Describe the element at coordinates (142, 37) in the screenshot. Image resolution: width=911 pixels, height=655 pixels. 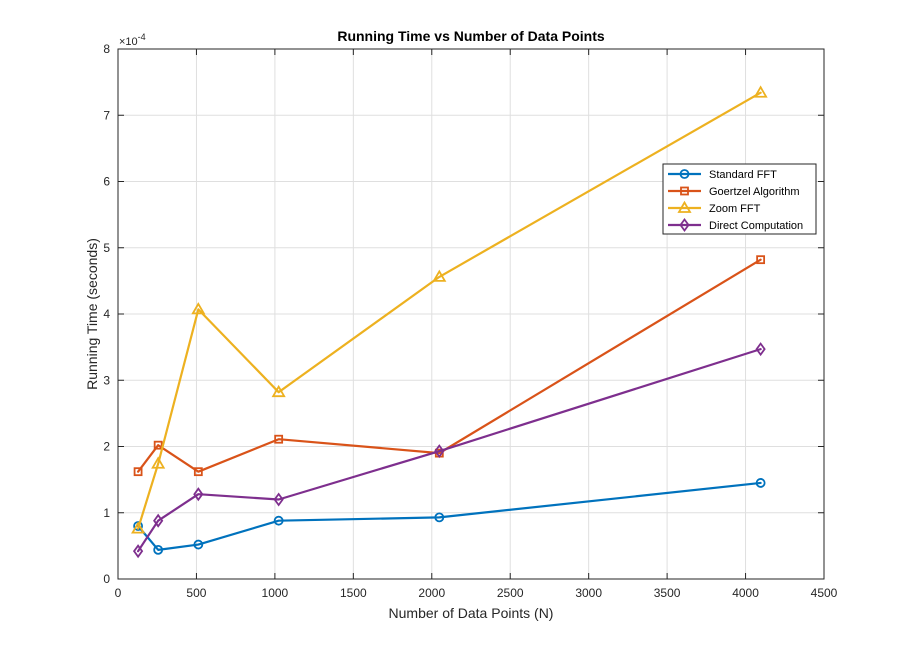
I see `y-exponent-power: -4` at that location.